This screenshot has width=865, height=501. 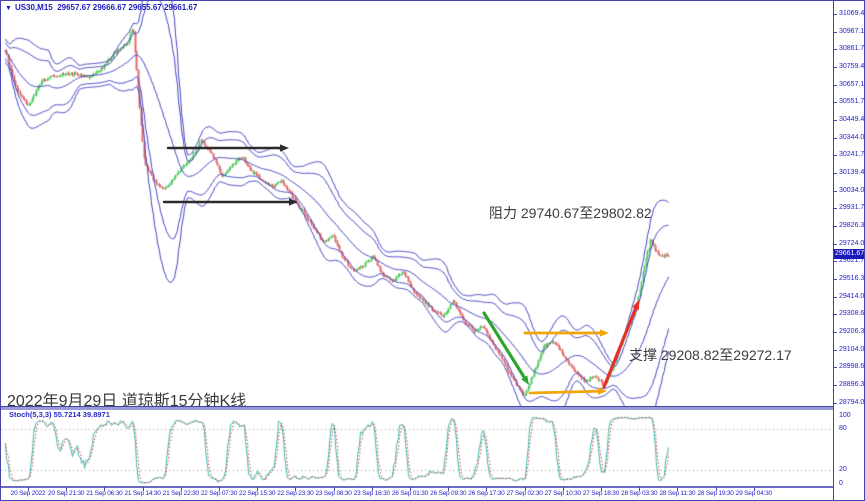 I want to click on indicator-label: Stoch(5,3,3) 55.7214 39.8971, so click(x=59, y=414).